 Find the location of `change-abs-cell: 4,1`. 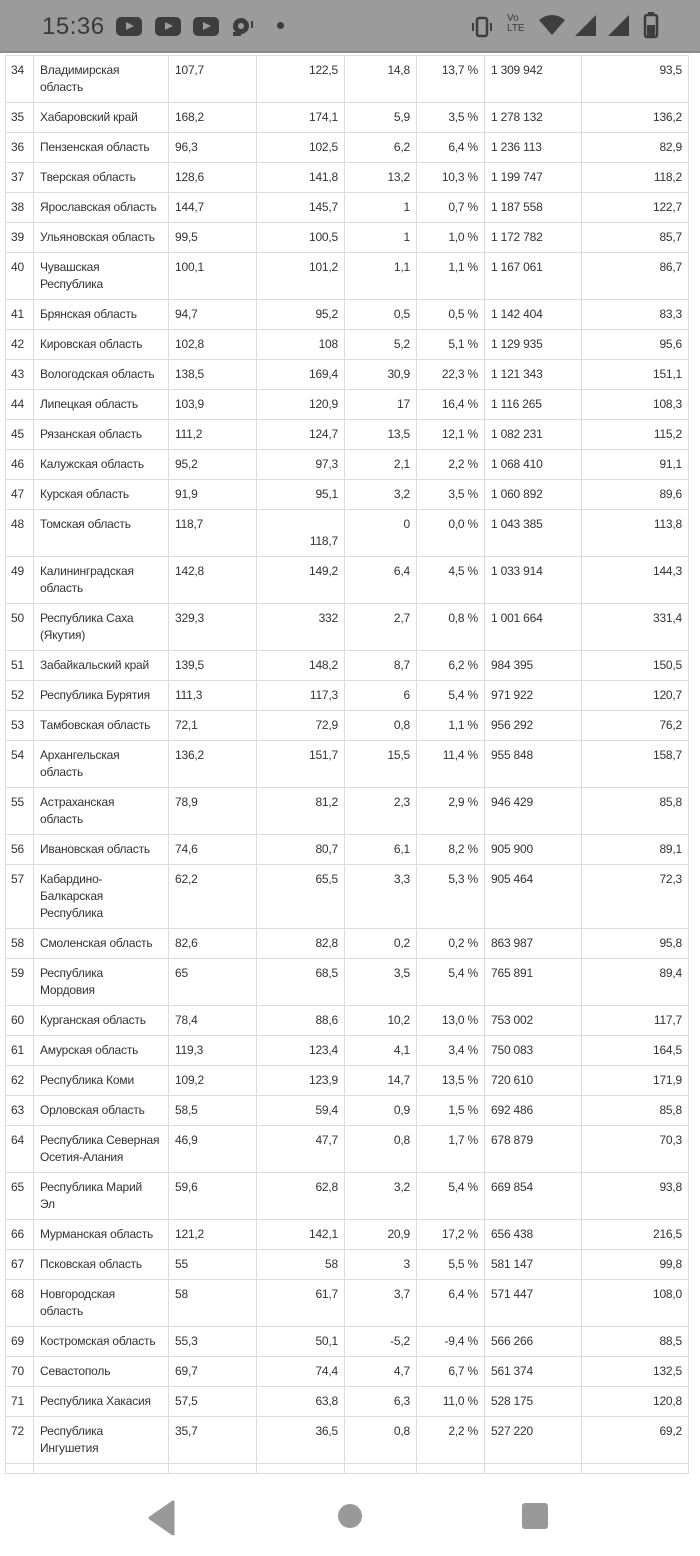

change-abs-cell: 4,1 is located at coordinates (380, 1050).